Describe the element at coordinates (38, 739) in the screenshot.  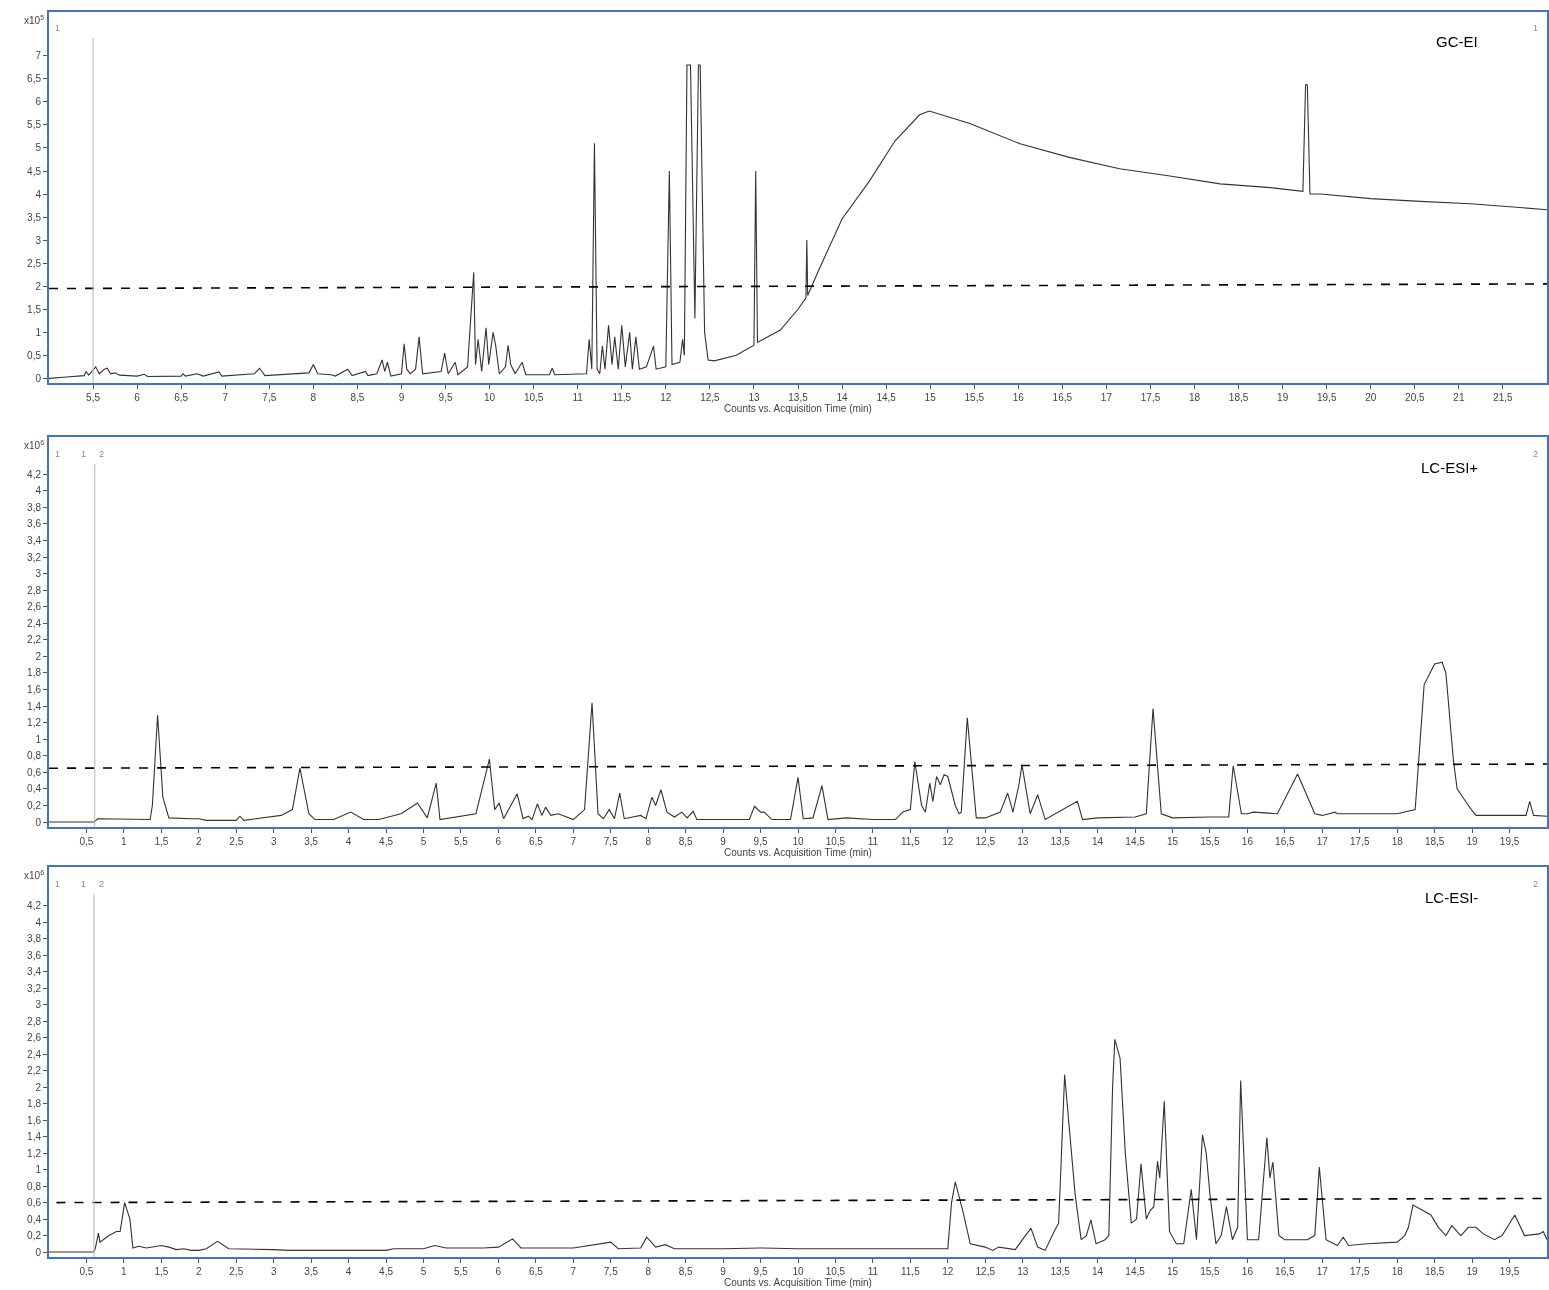
I see `y-tick-label: 1` at that location.